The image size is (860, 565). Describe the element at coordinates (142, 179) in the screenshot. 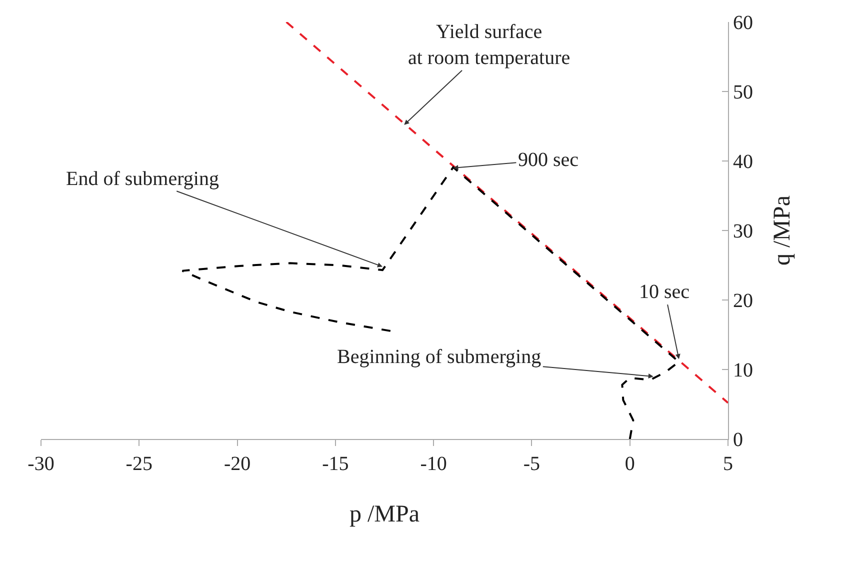

I see `annotation: End of submerging` at that location.